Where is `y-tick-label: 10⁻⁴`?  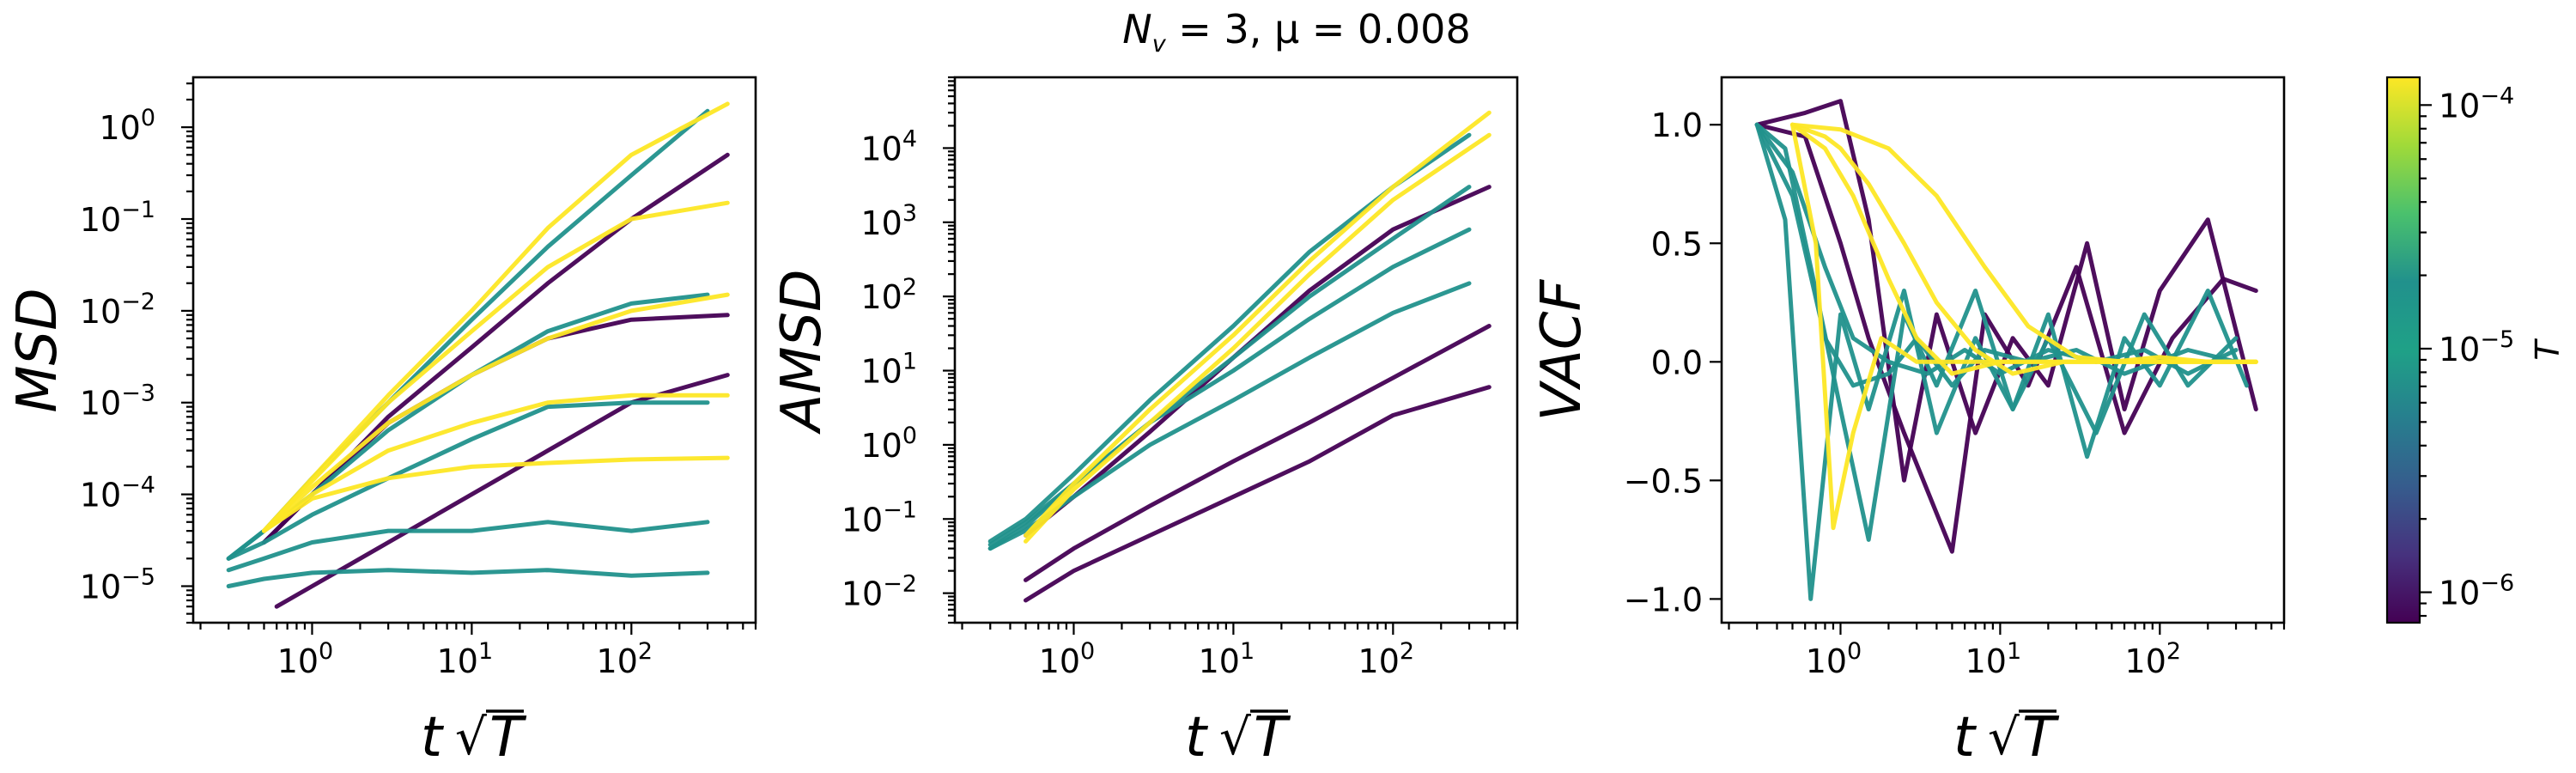 y-tick-label: 10⁻⁴ is located at coordinates (117, 493).